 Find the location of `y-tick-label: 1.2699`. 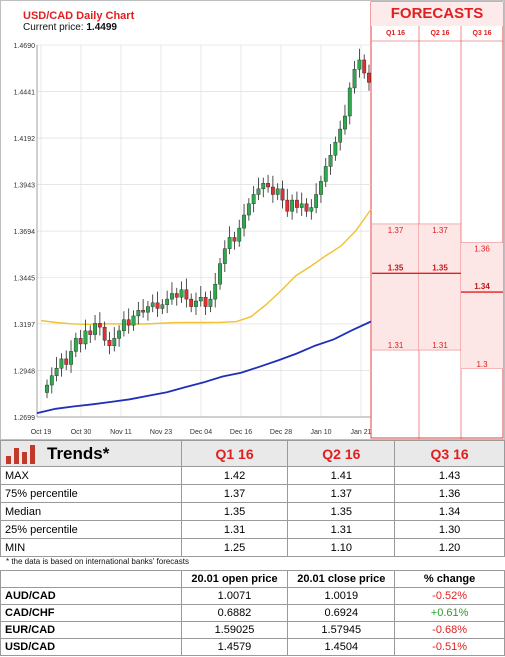

y-tick-label: 1.2699 is located at coordinates (25, 418).